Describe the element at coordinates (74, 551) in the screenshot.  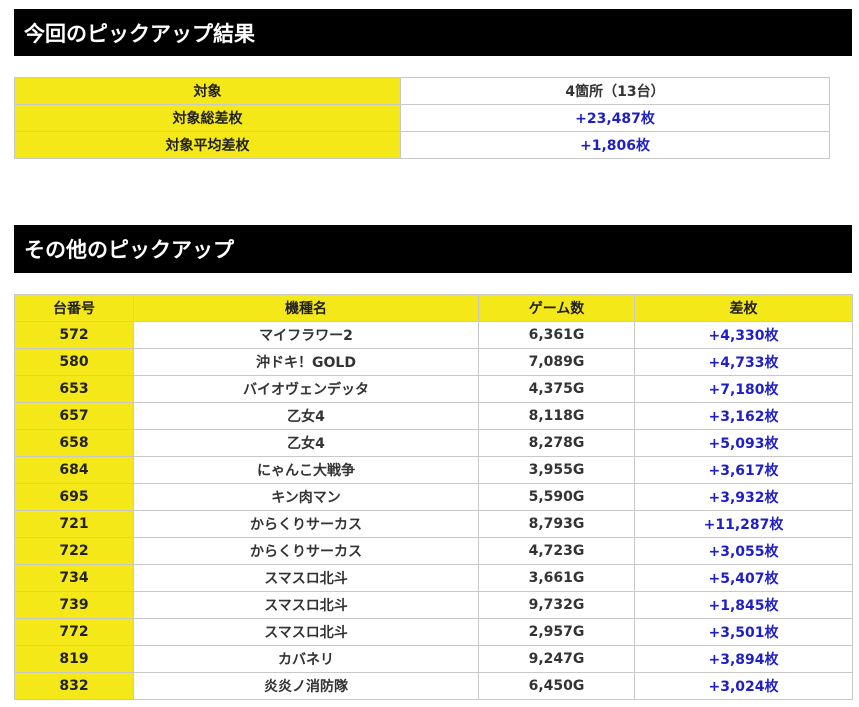
I see `machine-number-cell: 722` at that location.